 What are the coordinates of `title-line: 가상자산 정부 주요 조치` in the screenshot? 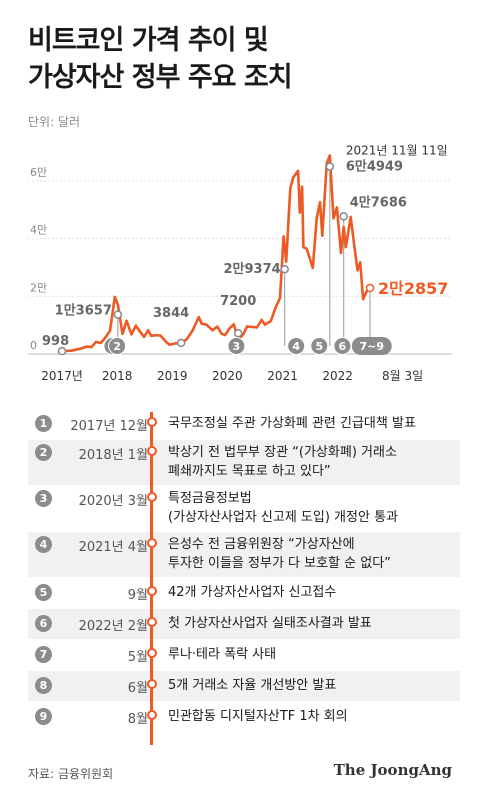 It's located at (160, 77).